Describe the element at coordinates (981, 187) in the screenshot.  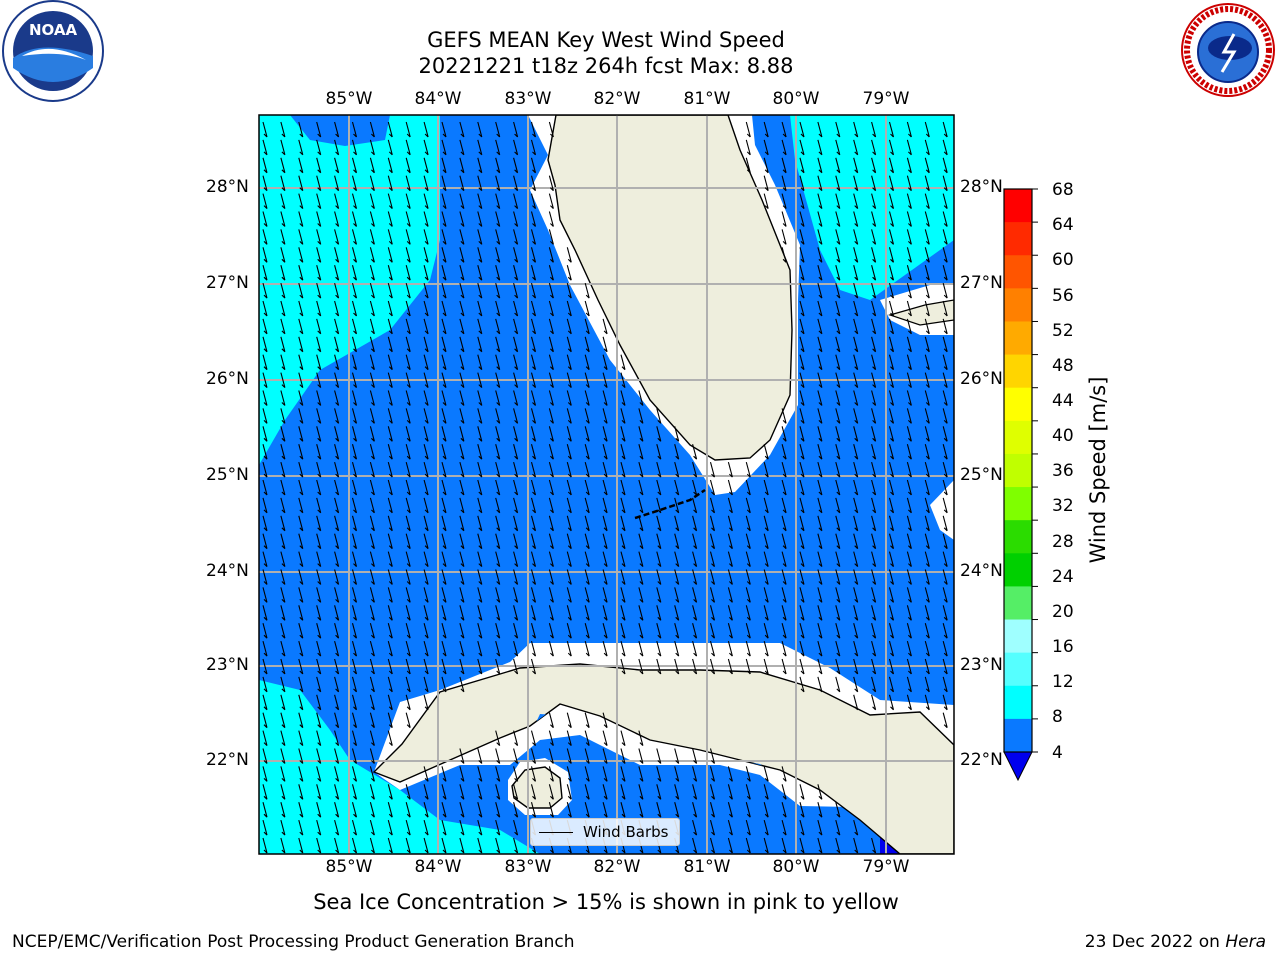
I see `lat-label-right-28n: 28°N` at that location.